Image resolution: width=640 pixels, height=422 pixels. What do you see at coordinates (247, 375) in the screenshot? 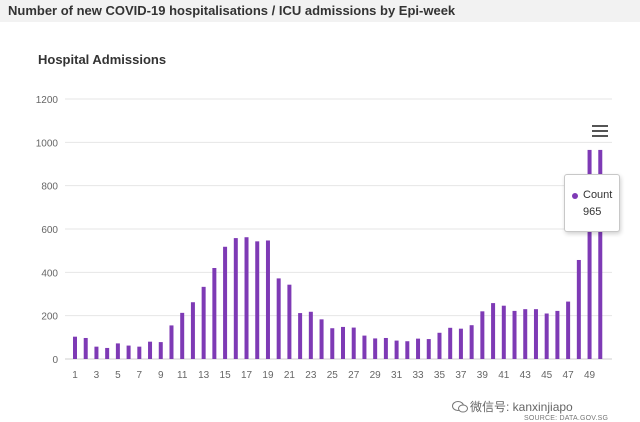
I see `x-tick-label: 17` at bounding box center [247, 375].